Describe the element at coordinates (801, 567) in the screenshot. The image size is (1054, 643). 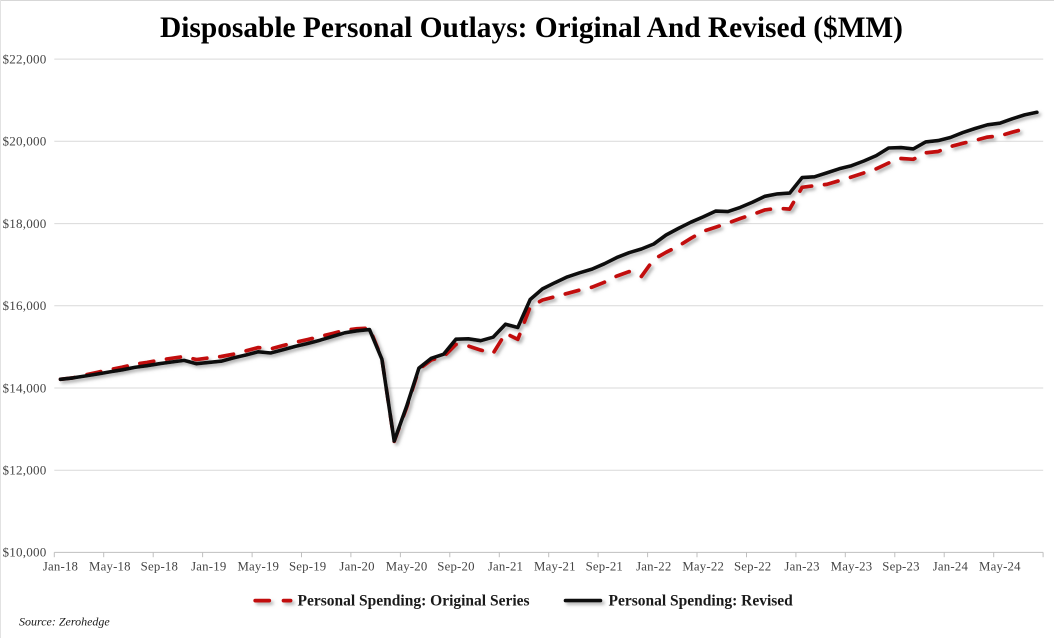
I see `svg-text: Jan-23` at that location.